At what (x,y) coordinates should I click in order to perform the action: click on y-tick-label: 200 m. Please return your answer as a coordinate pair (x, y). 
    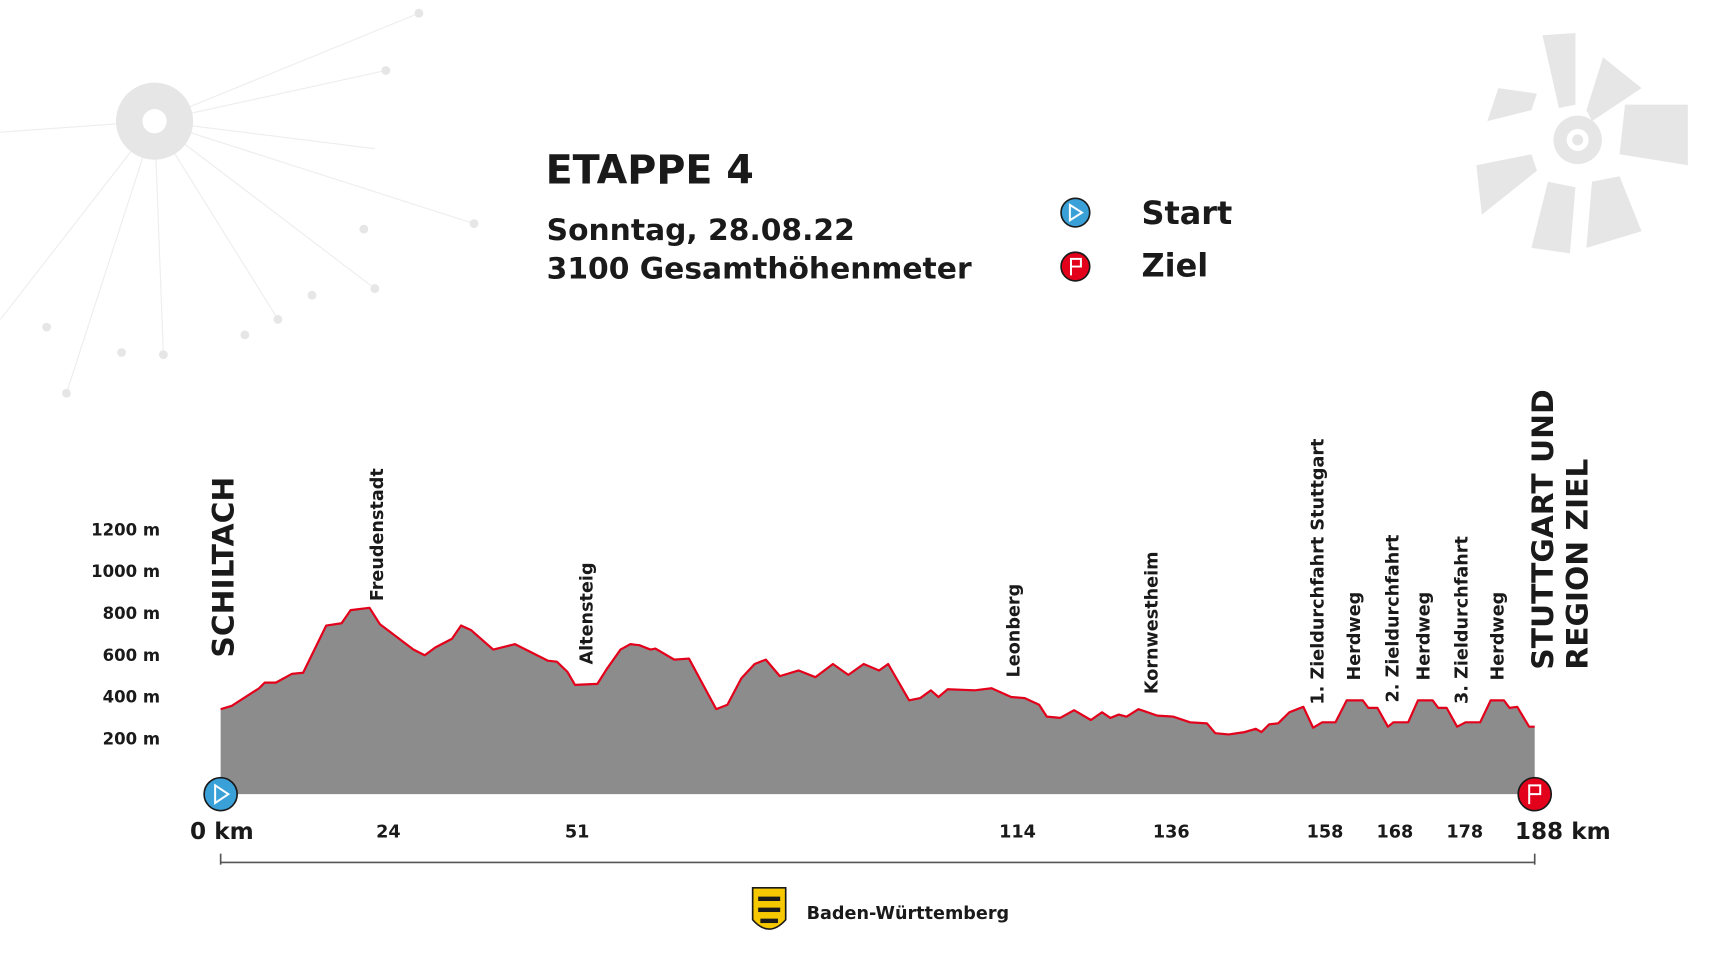
    Looking at the image, I should click on (131, 738).